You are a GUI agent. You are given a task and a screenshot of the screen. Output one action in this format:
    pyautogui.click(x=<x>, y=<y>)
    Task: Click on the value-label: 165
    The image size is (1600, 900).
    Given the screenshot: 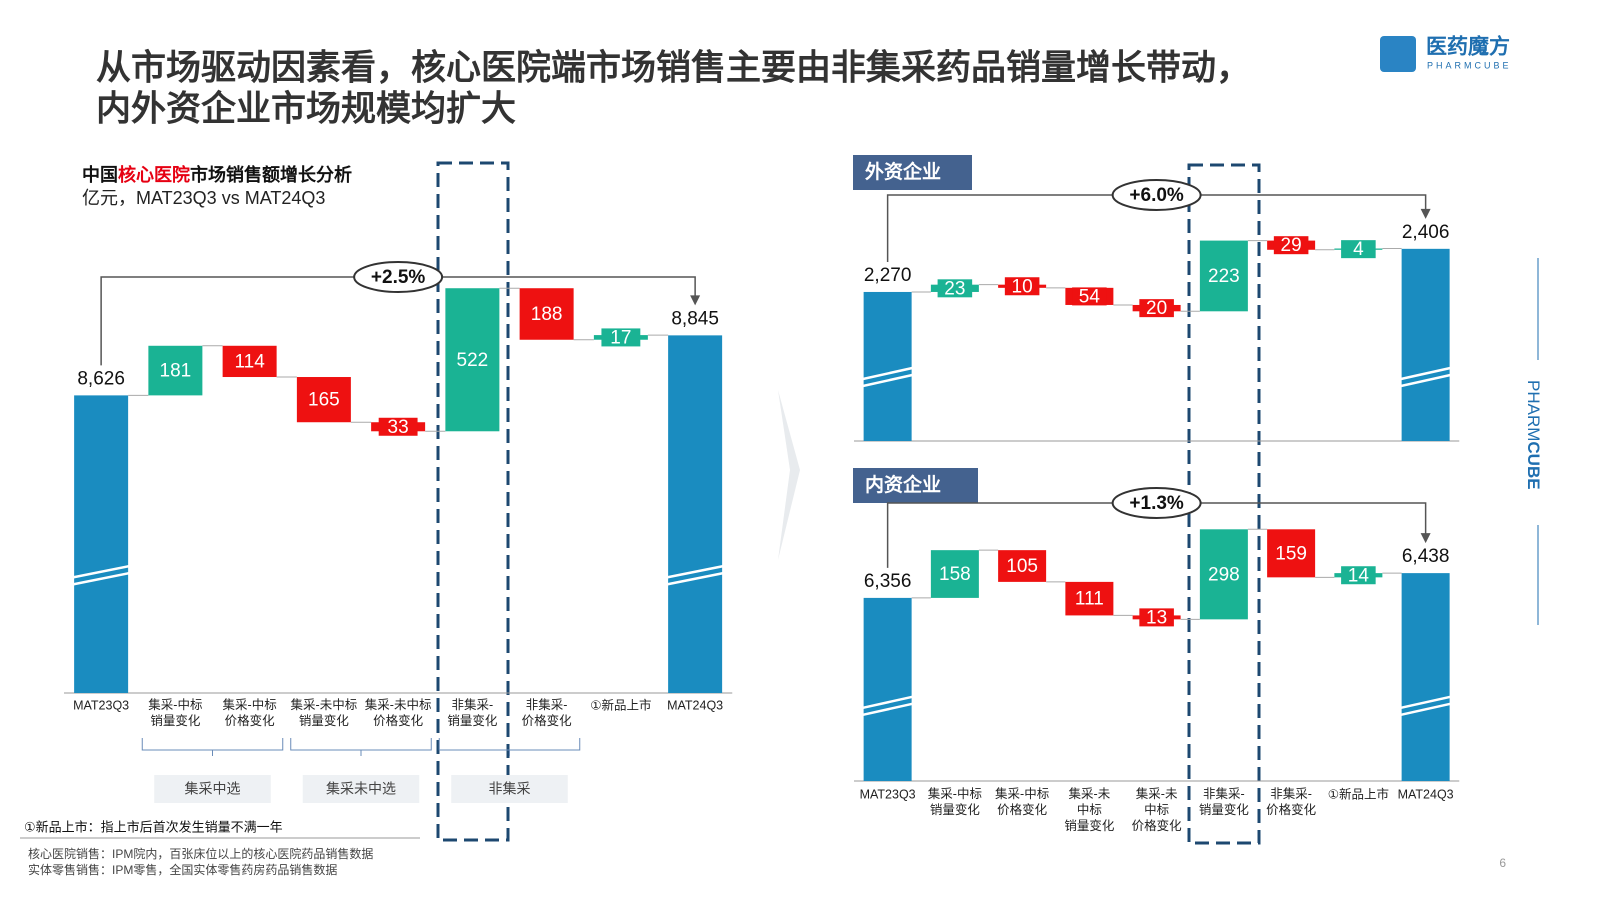 What is the action you would take?
    pyautogui.click(x=324, y=400)
    